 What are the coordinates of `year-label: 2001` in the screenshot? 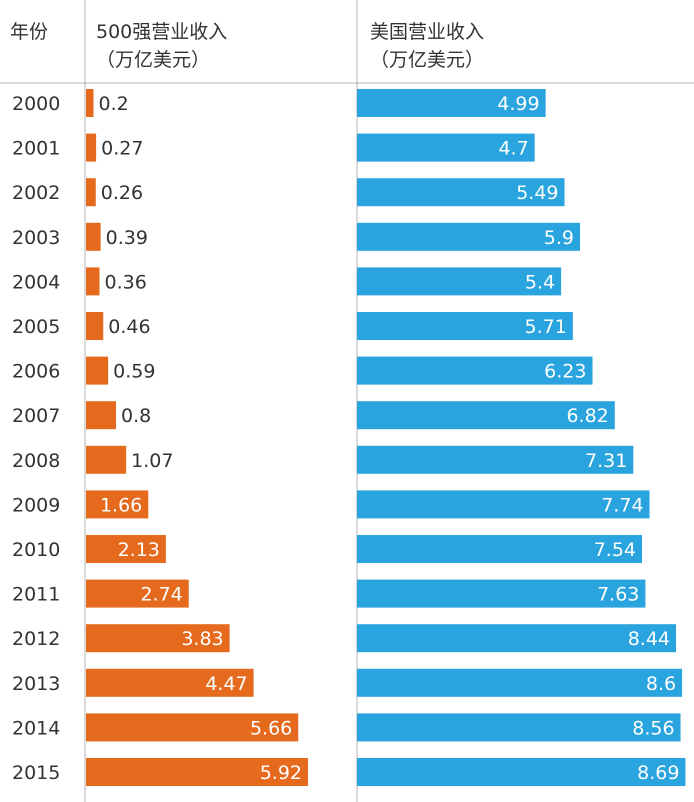 It's located at (36, 149).